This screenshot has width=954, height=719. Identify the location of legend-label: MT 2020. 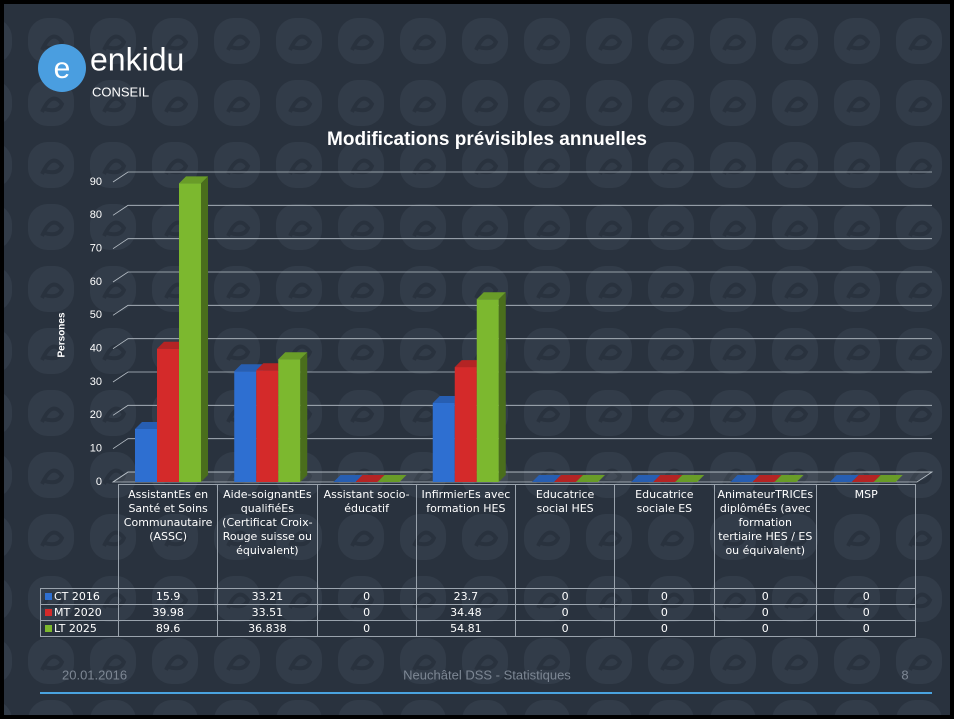
(78, 612).